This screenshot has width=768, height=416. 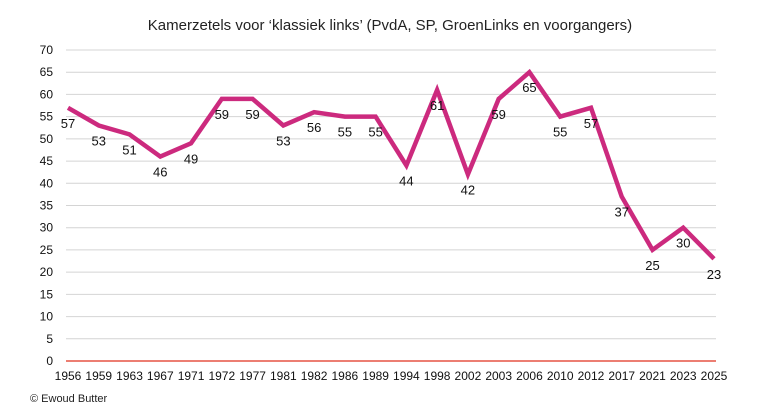 What do you see at coordinates (47, 294) in the screenshot?
I see `y-tick-label: 15` at bounding box center [47, 294].